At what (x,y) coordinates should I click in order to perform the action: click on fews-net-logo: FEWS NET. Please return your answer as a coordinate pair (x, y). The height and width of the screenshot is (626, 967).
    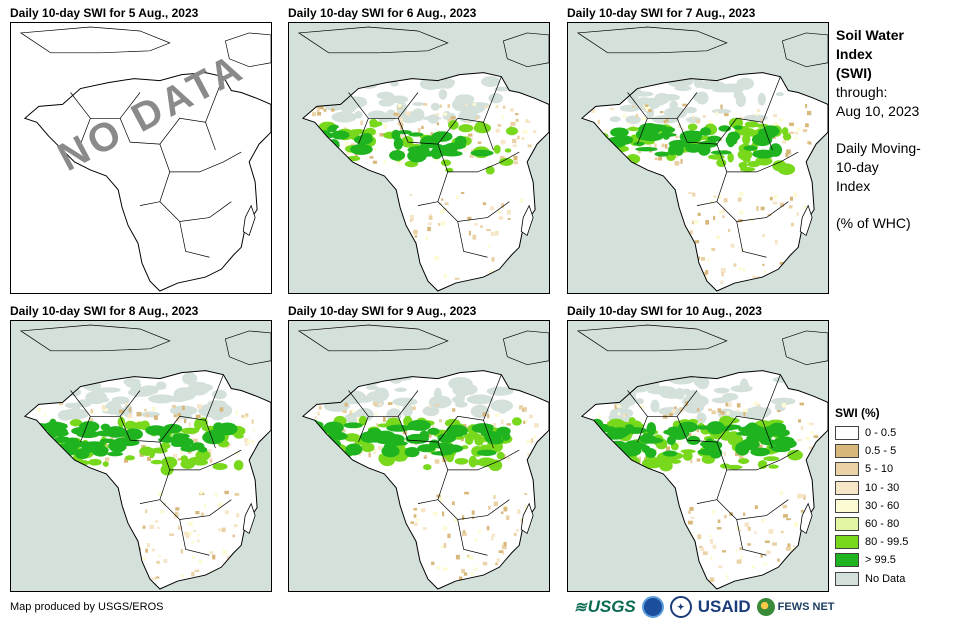
    Looking at the image, I should click on (795, 607).